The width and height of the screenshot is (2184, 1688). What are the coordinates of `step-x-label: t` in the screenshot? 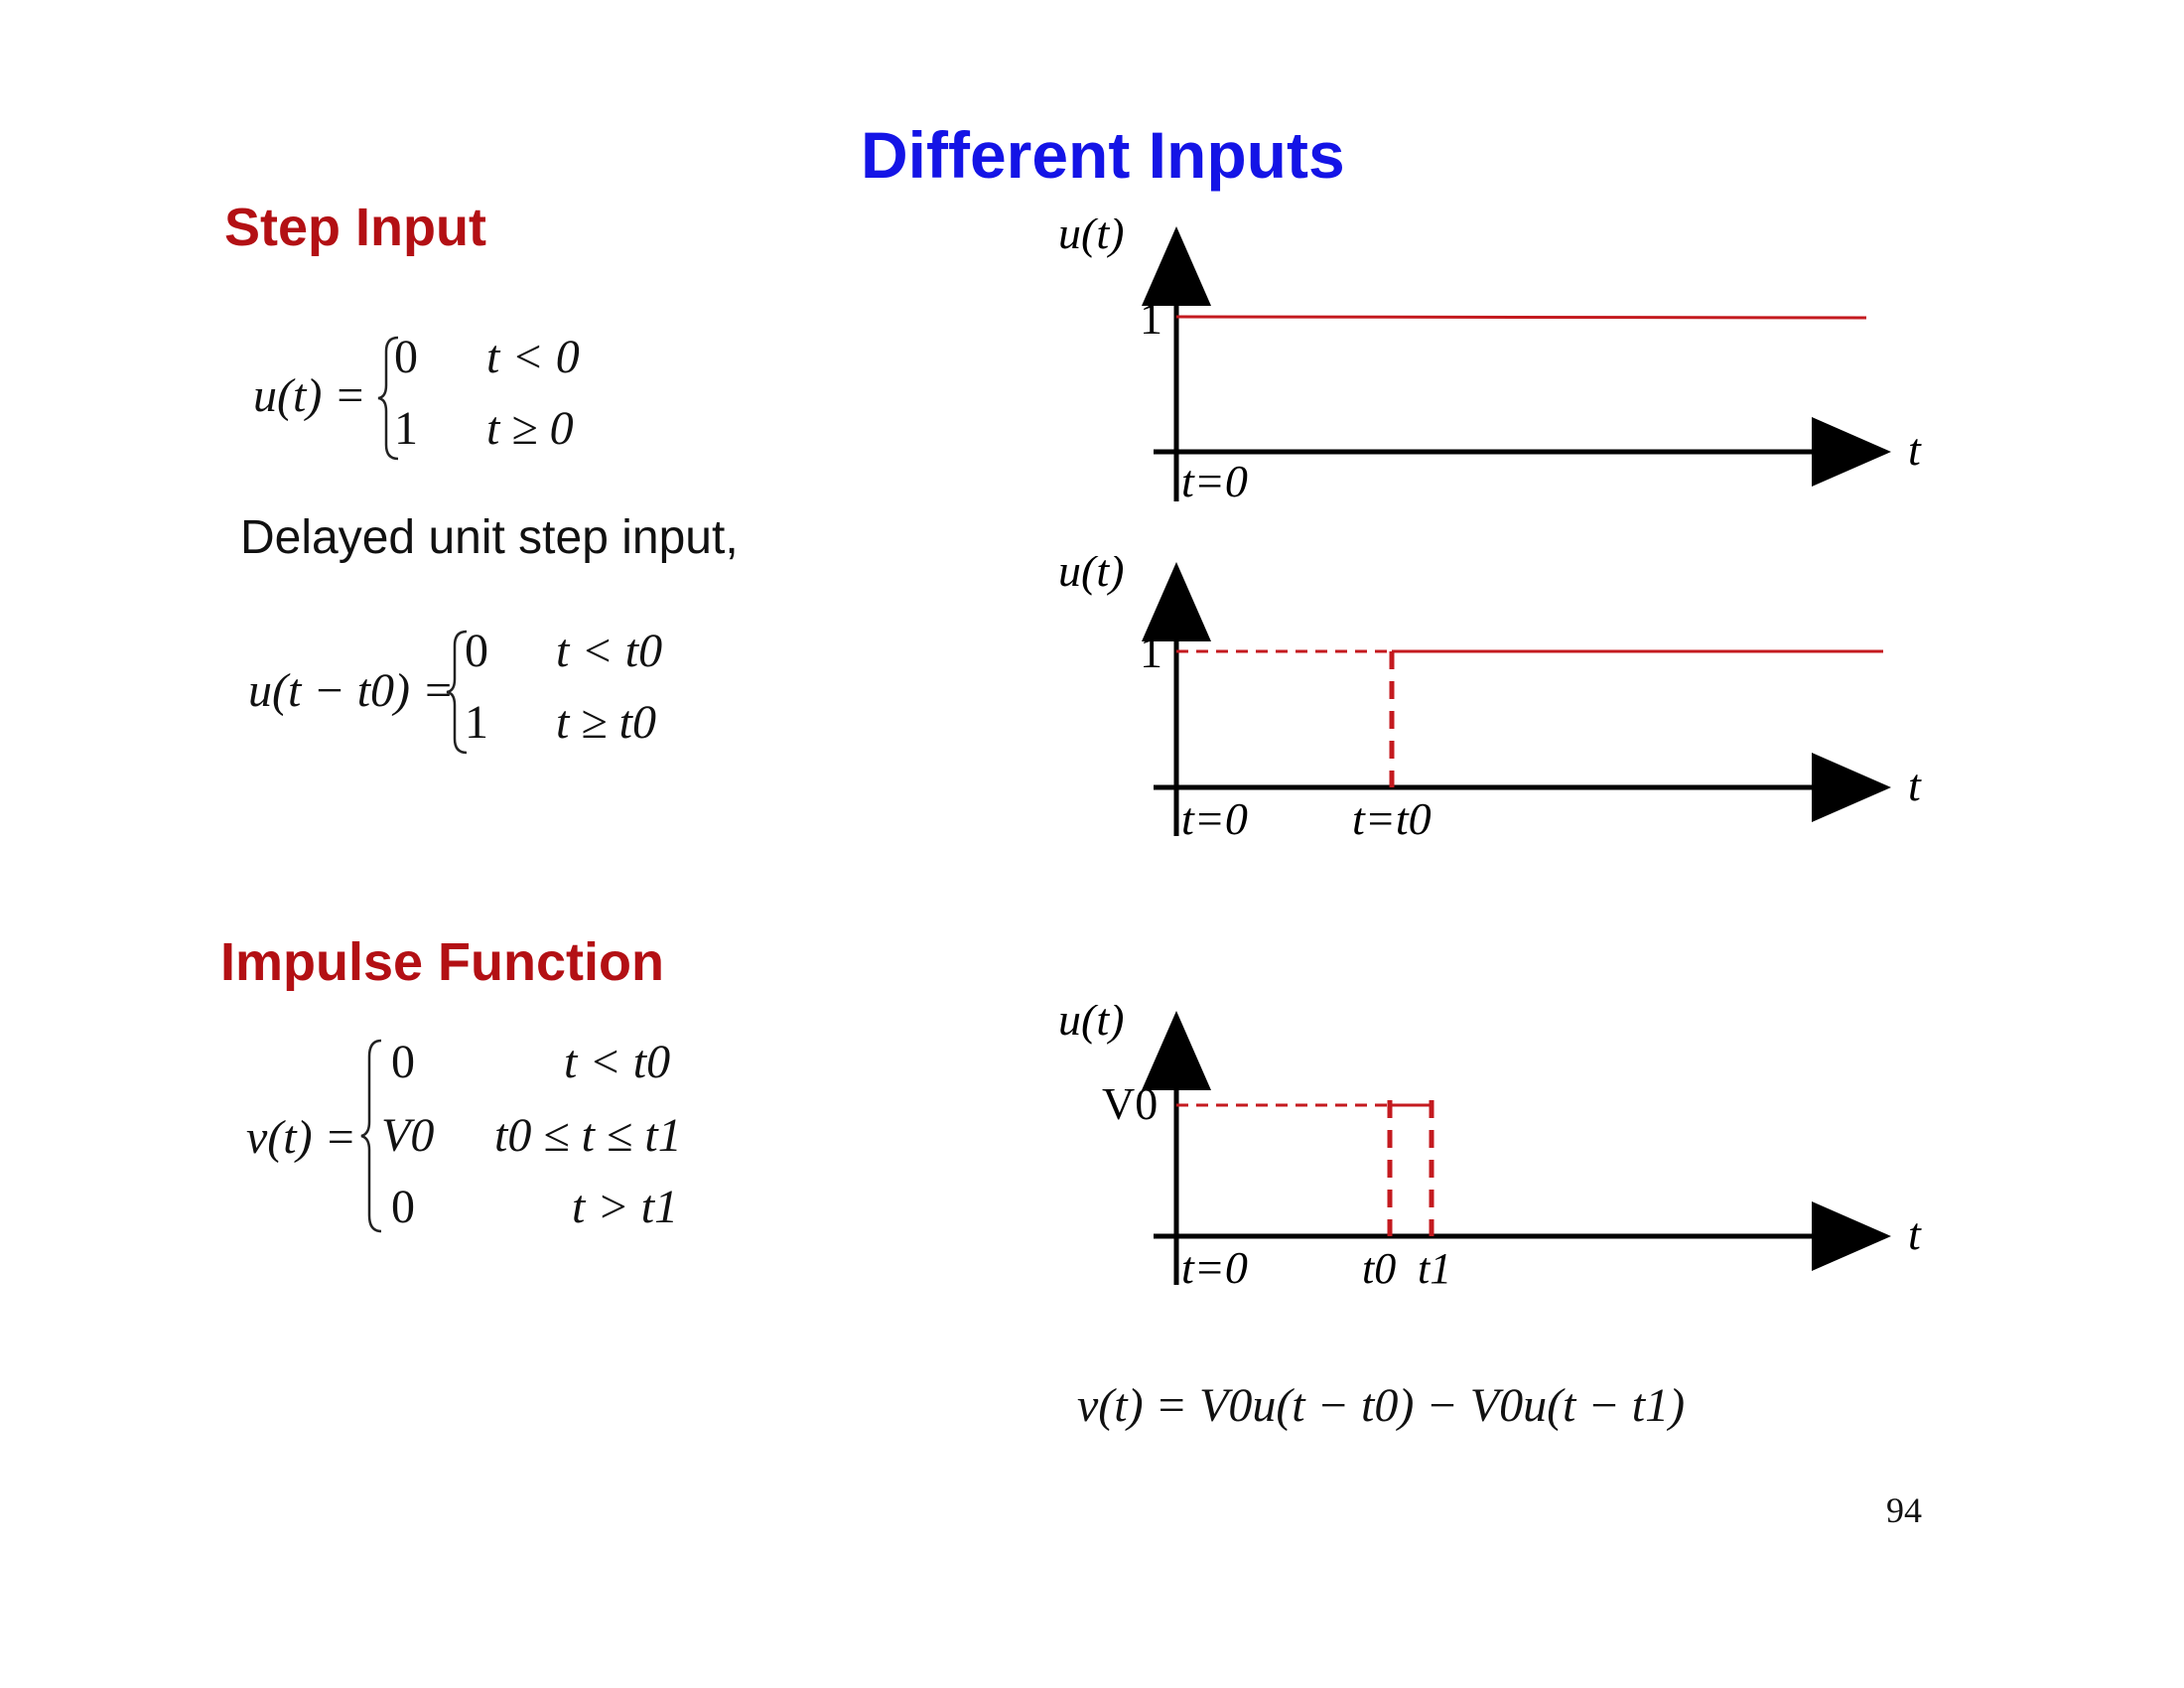 It's located at (1915, 449).